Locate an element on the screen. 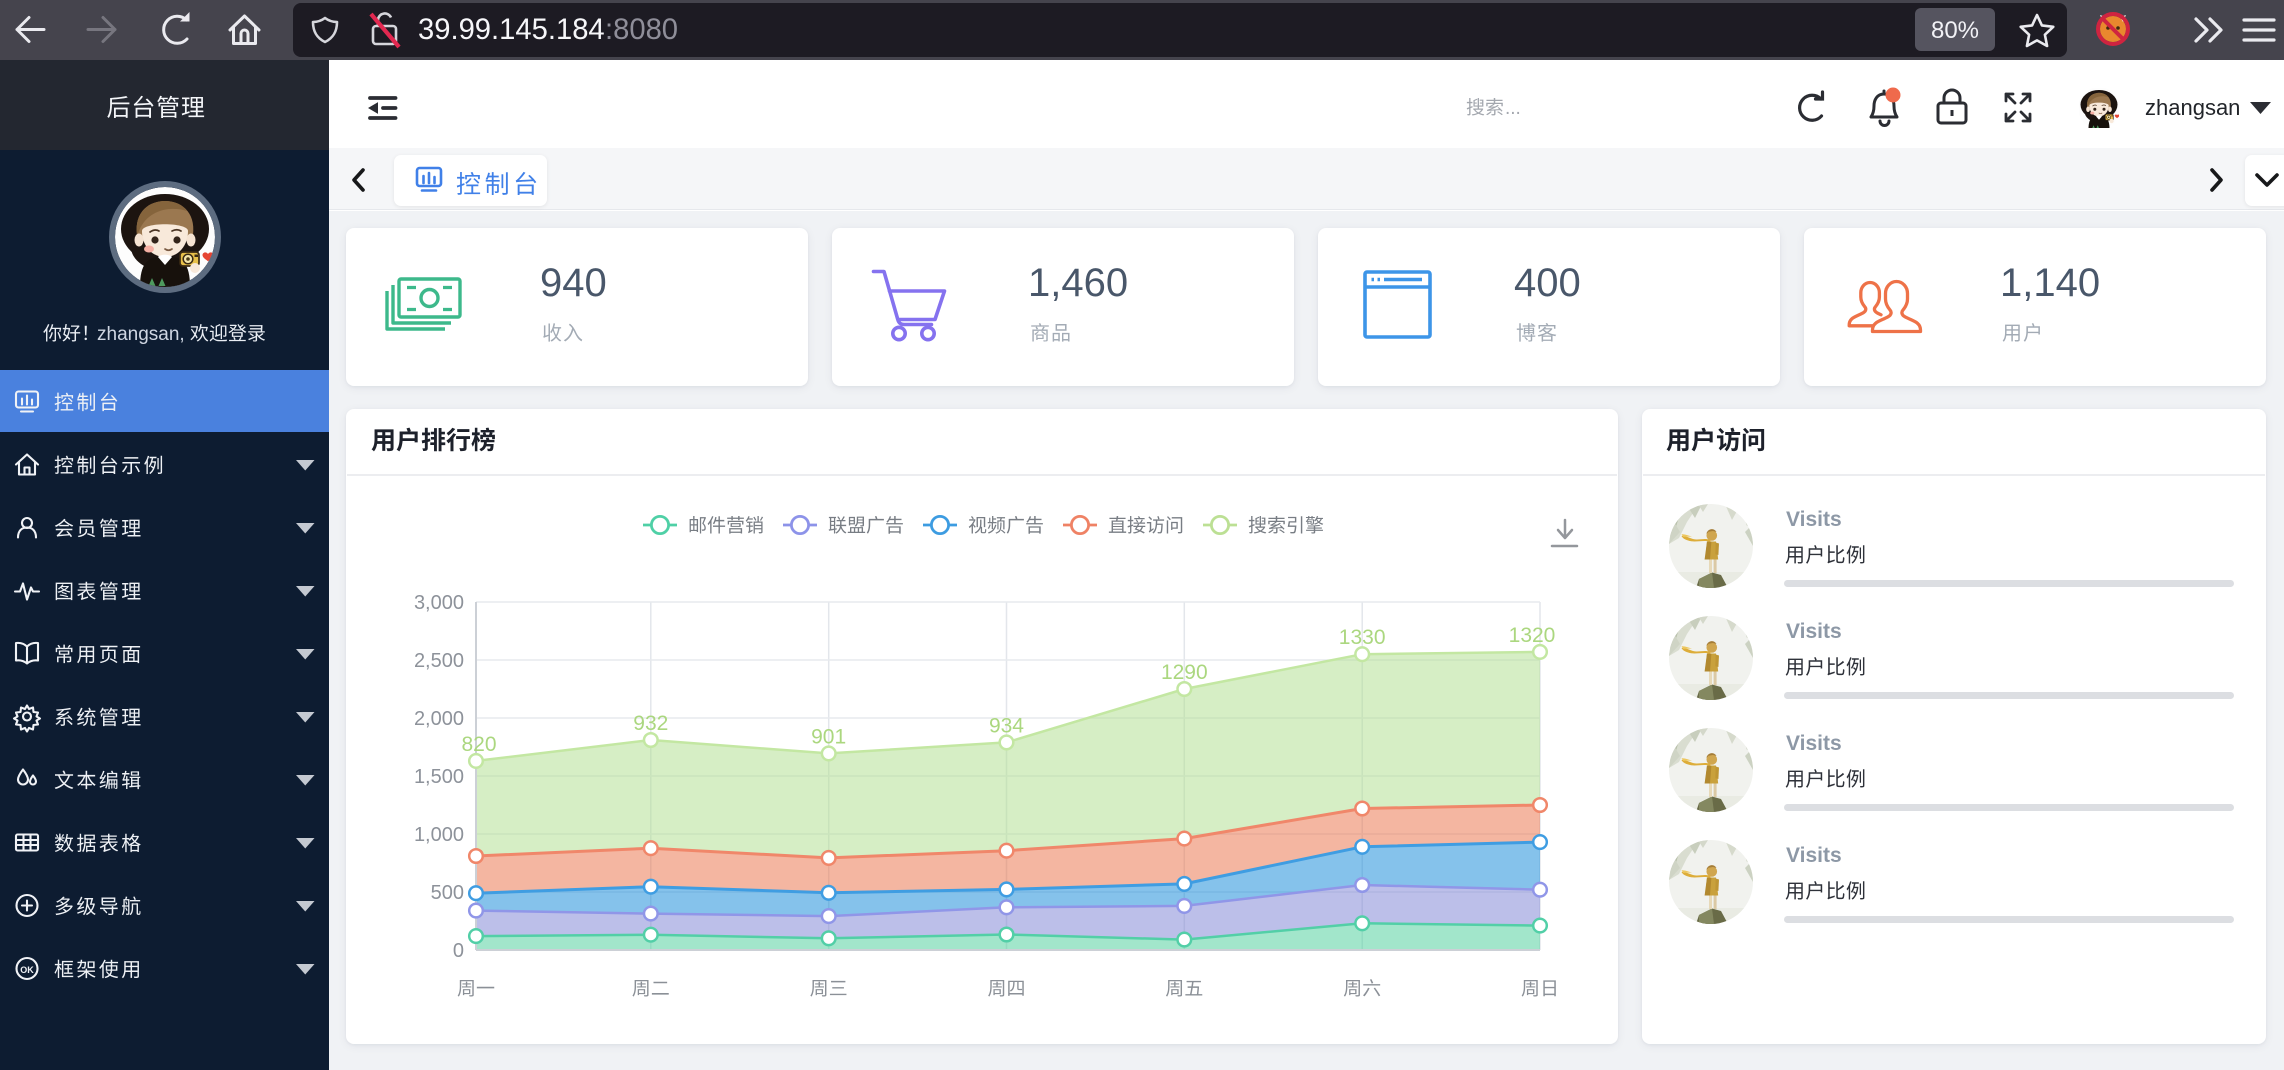 This screenshot has width=2284, height=1070. svg-text: 934 is located at coordinates (1006, 725).